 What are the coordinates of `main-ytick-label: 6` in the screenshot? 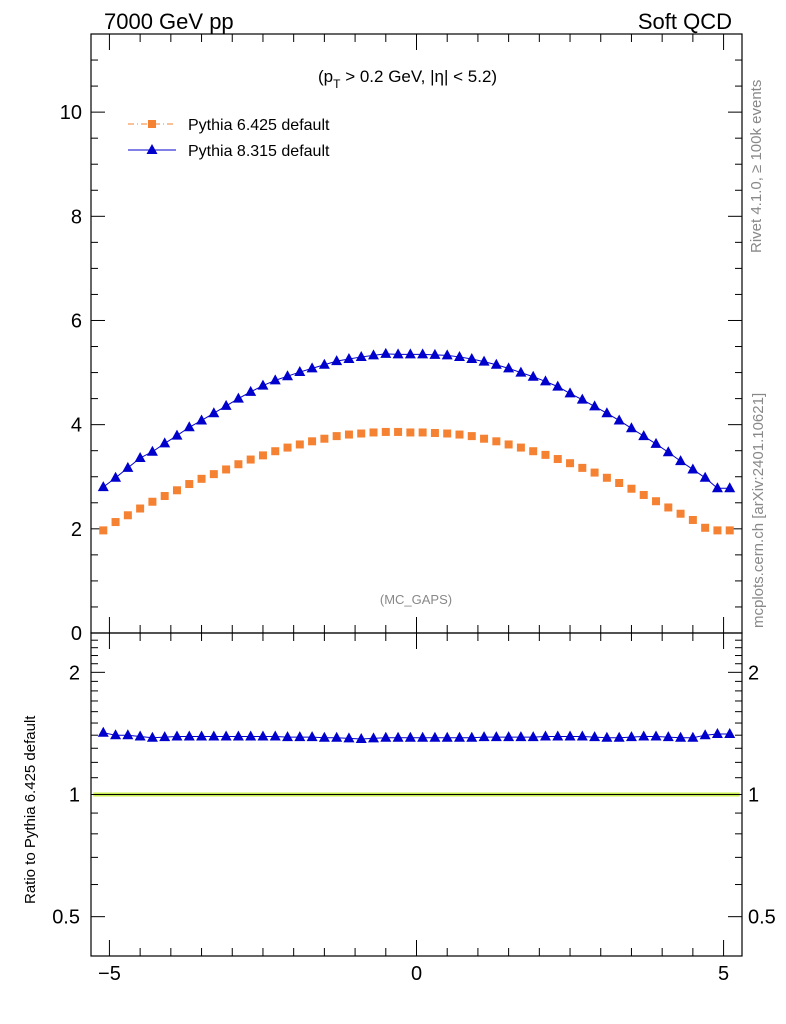 It's located at (76, 321).